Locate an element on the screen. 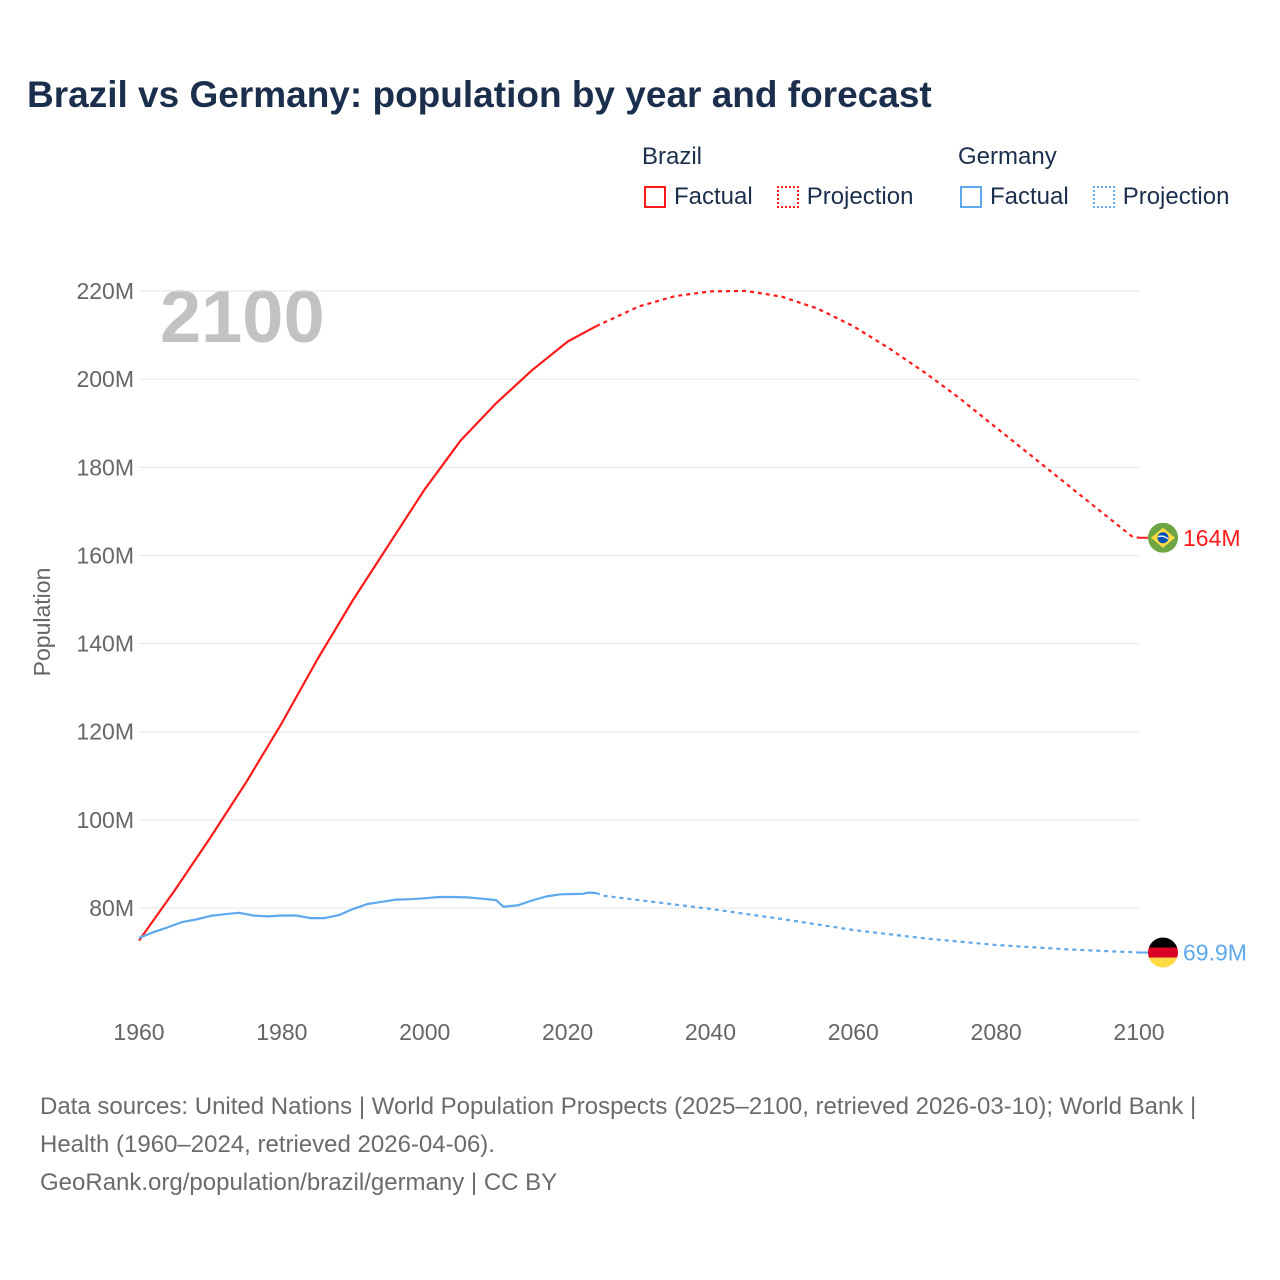 This screenshot has height=1280, width=1280. legend-germany-factual: Factual is located at coordinates (1013, 197).